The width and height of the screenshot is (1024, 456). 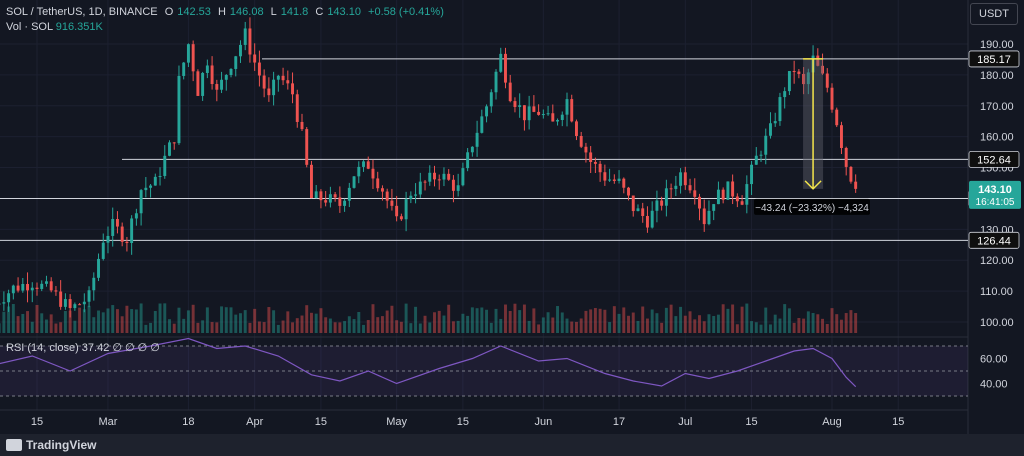 What do you see at coordinates (995, 190) in the screenshot?
I see `last-price-label: 143.10` at bounding box center [995, 190].